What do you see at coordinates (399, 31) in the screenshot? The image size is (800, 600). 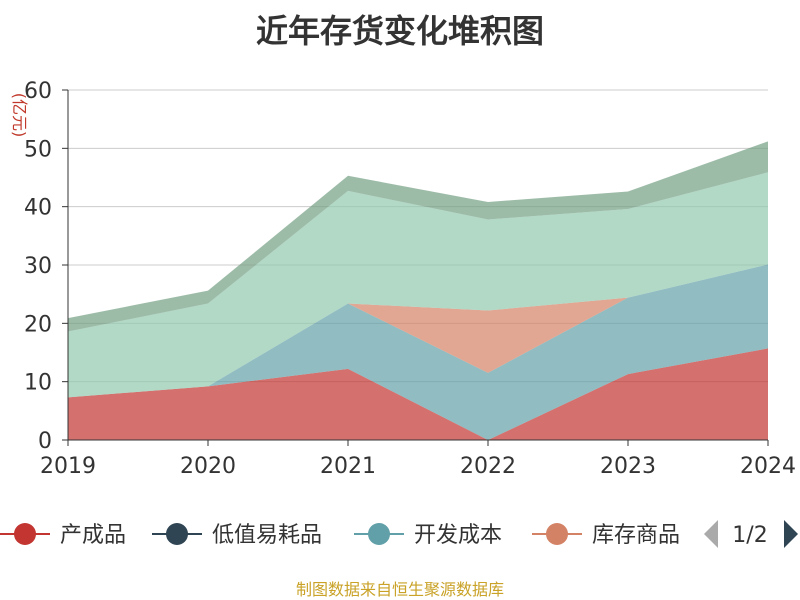 I see `chart-title: 近年存货变化堆积图` at bounding box center [399, 31].